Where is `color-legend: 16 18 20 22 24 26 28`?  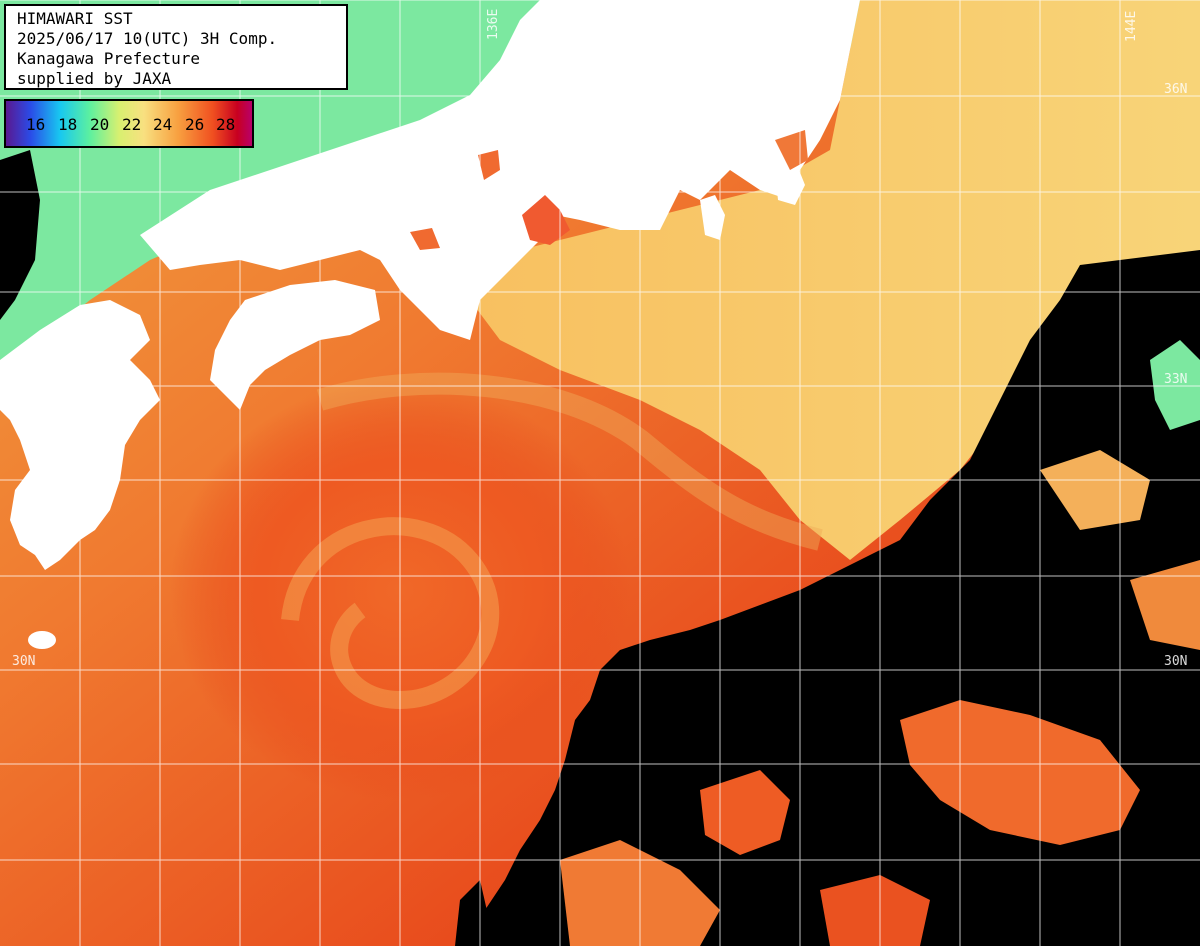 color-legend: 16 18 20 22 24 26 28 is located at coordinates (129, 123).